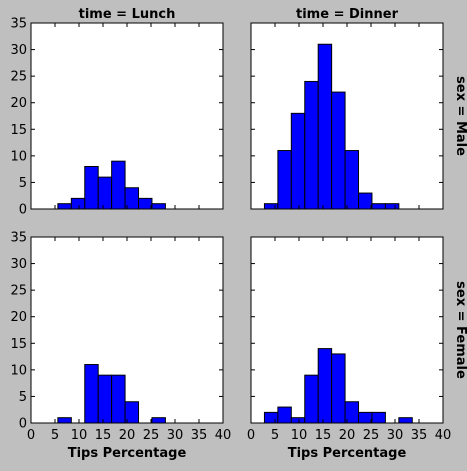 The height and width of the screenshot is (471, 467). Describe the element at coordinates (127, 14) in the screenshot. I see `column-title: time = Lunch` at that location.